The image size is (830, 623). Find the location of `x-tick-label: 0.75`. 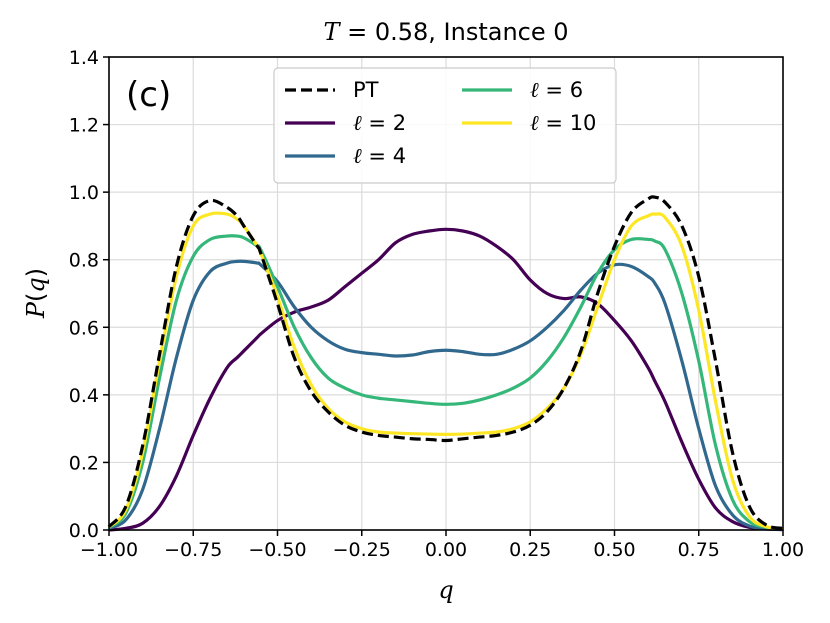

x-tick-label: 0.75 is located at coordinates (699, 550).